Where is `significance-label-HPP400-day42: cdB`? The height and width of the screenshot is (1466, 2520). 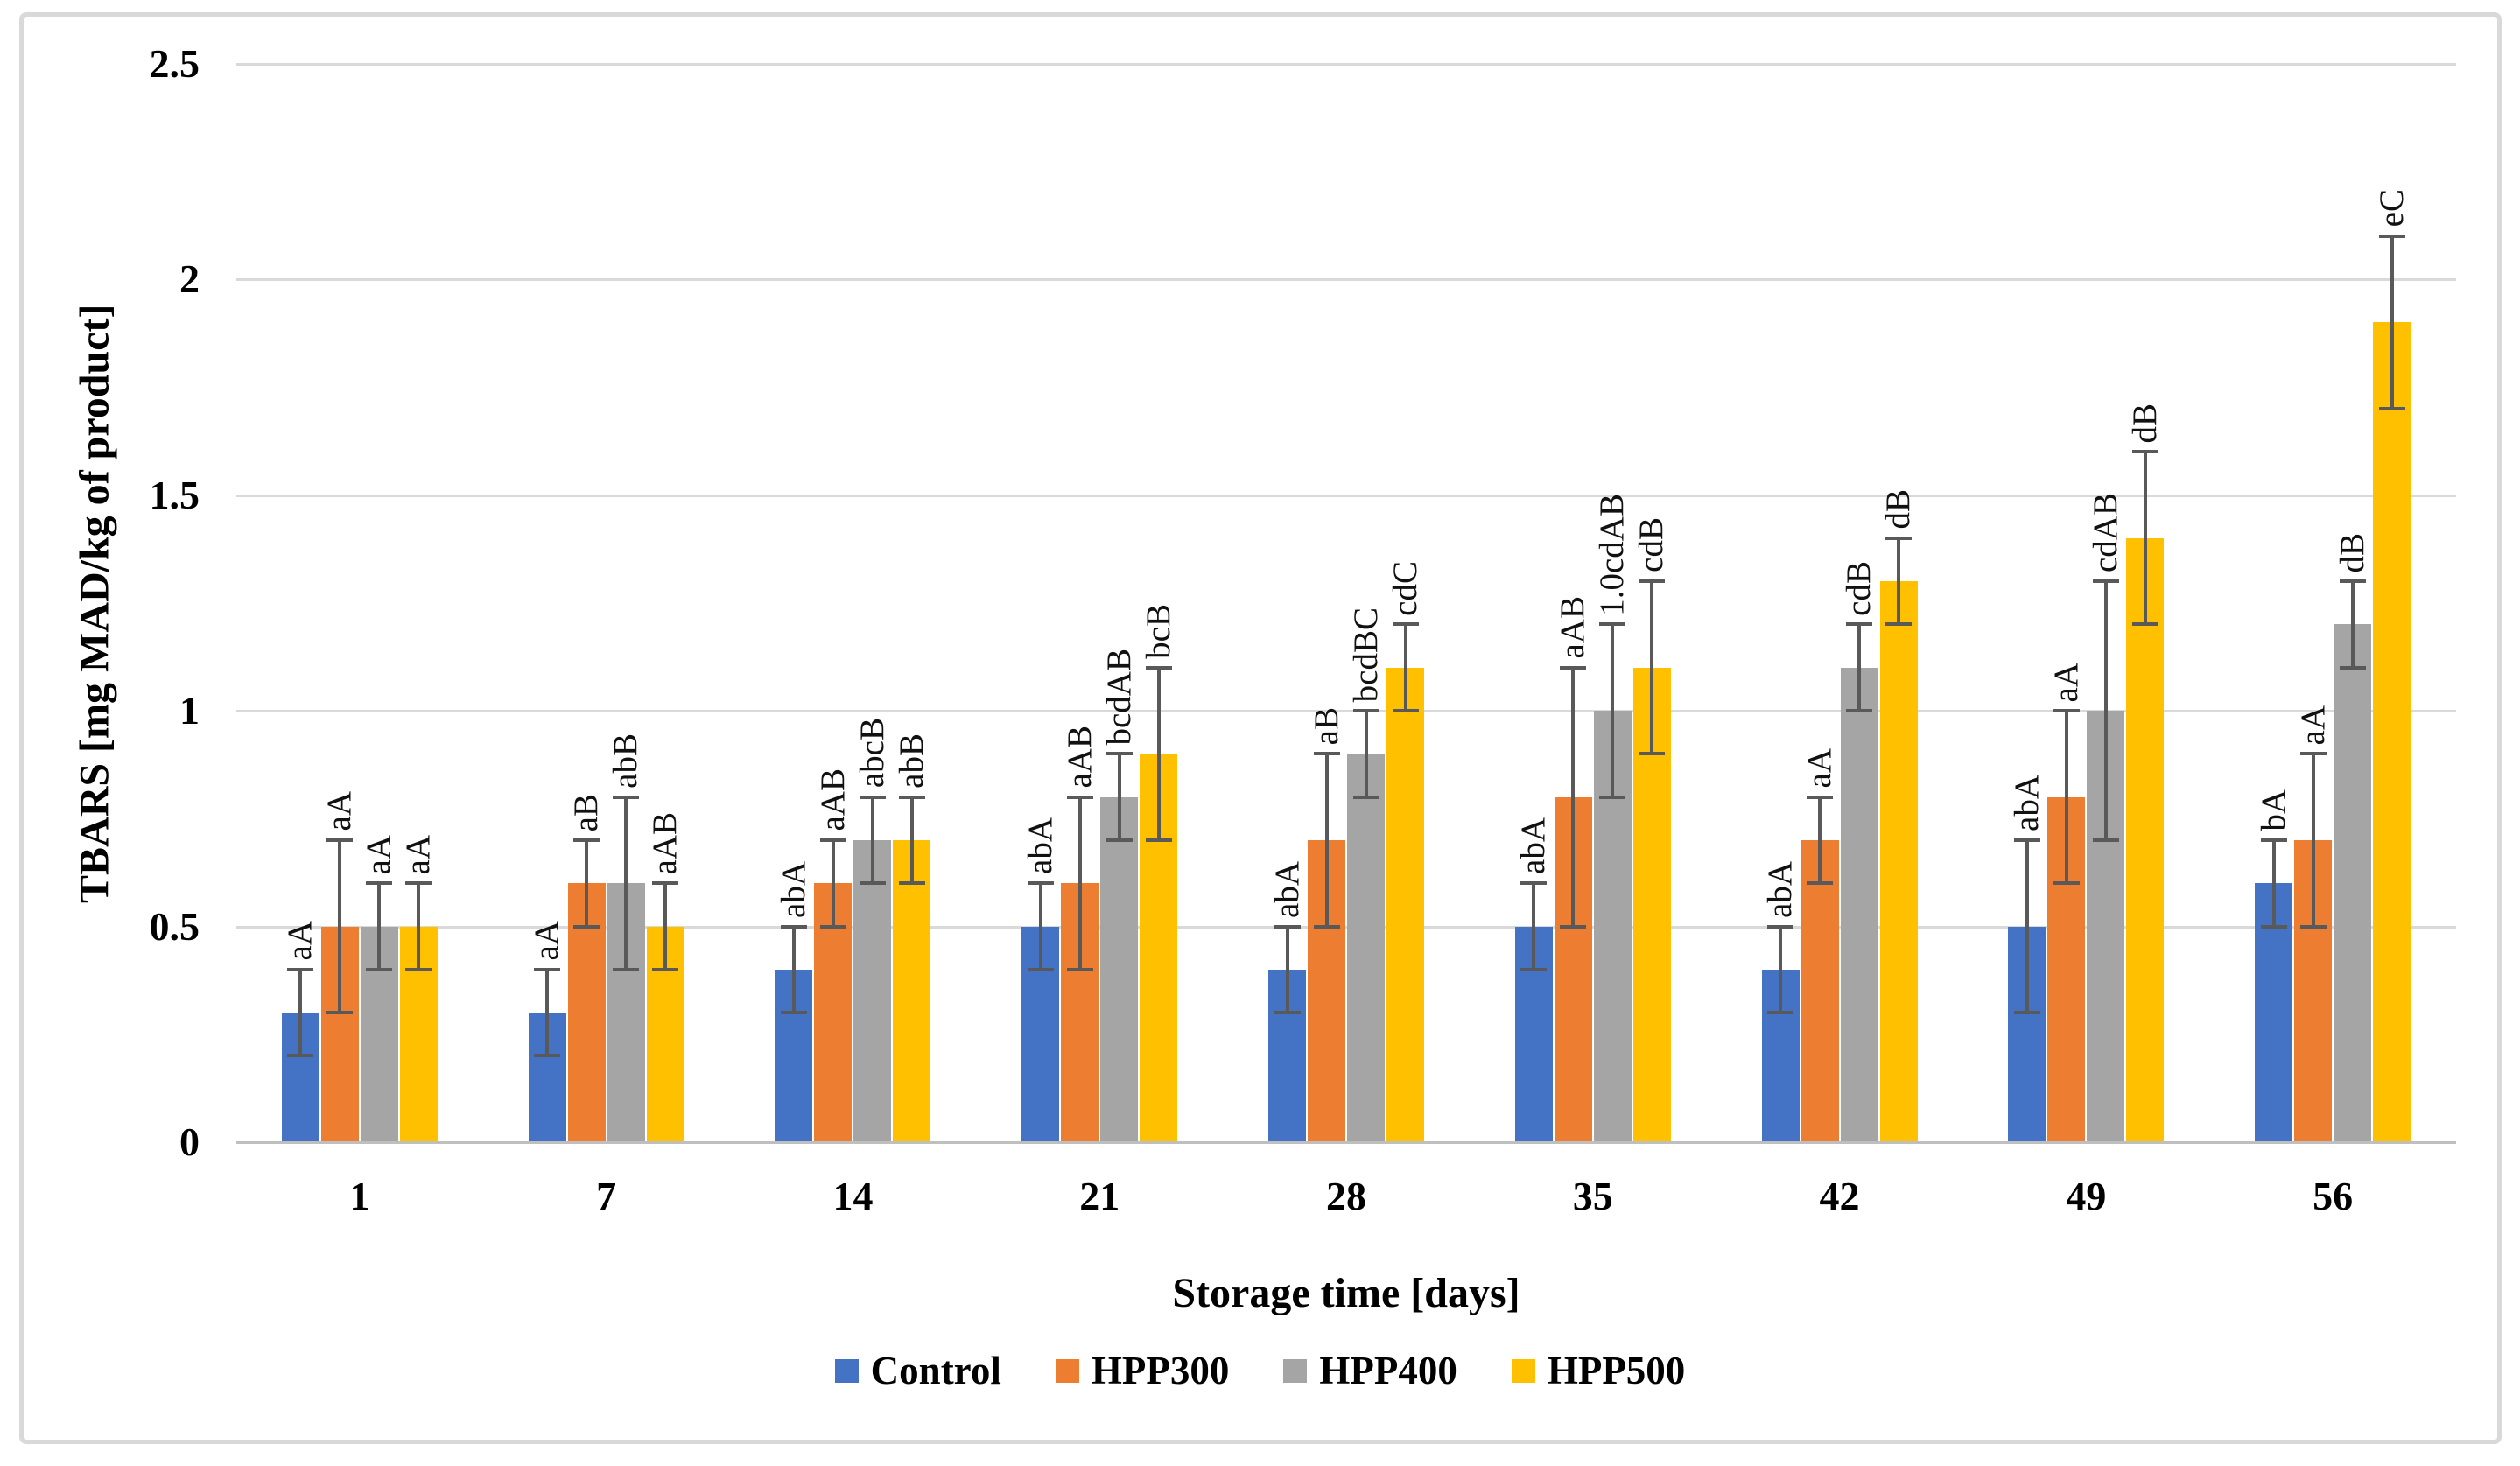 significance-label-HPP400-day42: cdB is located at coordinates (1859, 588).